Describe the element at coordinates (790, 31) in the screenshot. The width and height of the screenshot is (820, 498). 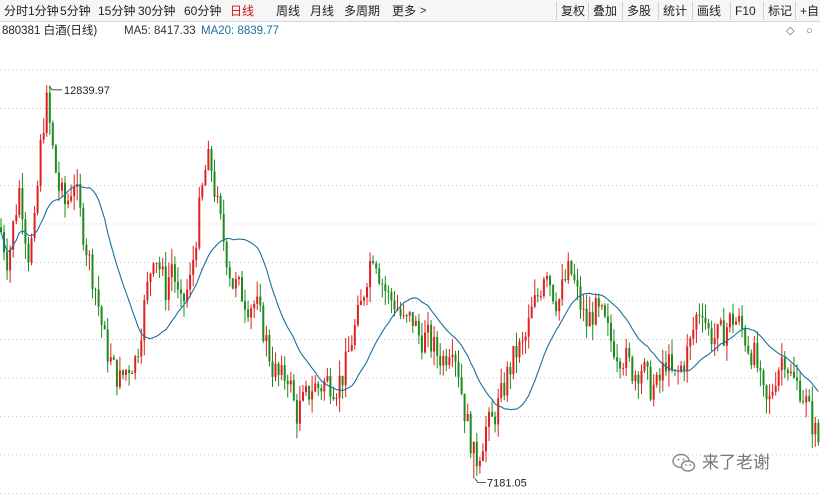
I see `diamond-icon: ◇` at that location.